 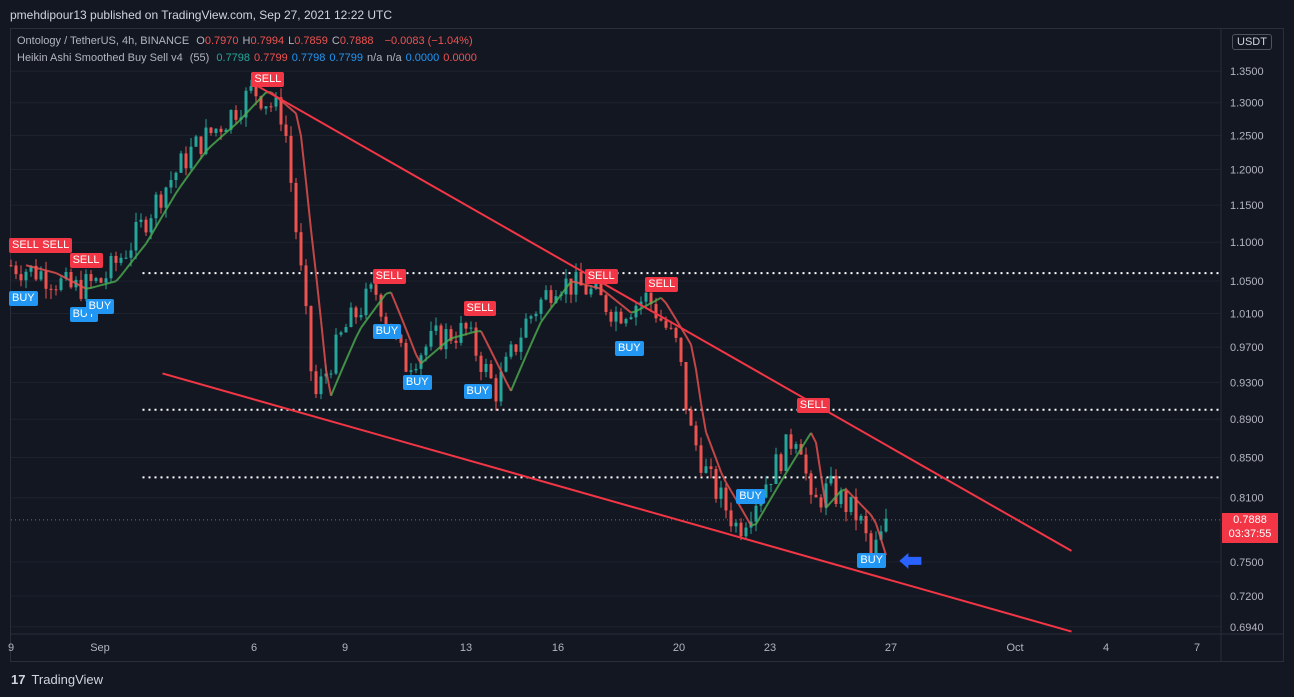 I want to click on tradingview-logo: 17 TradingView, so click(x=57, y=679).